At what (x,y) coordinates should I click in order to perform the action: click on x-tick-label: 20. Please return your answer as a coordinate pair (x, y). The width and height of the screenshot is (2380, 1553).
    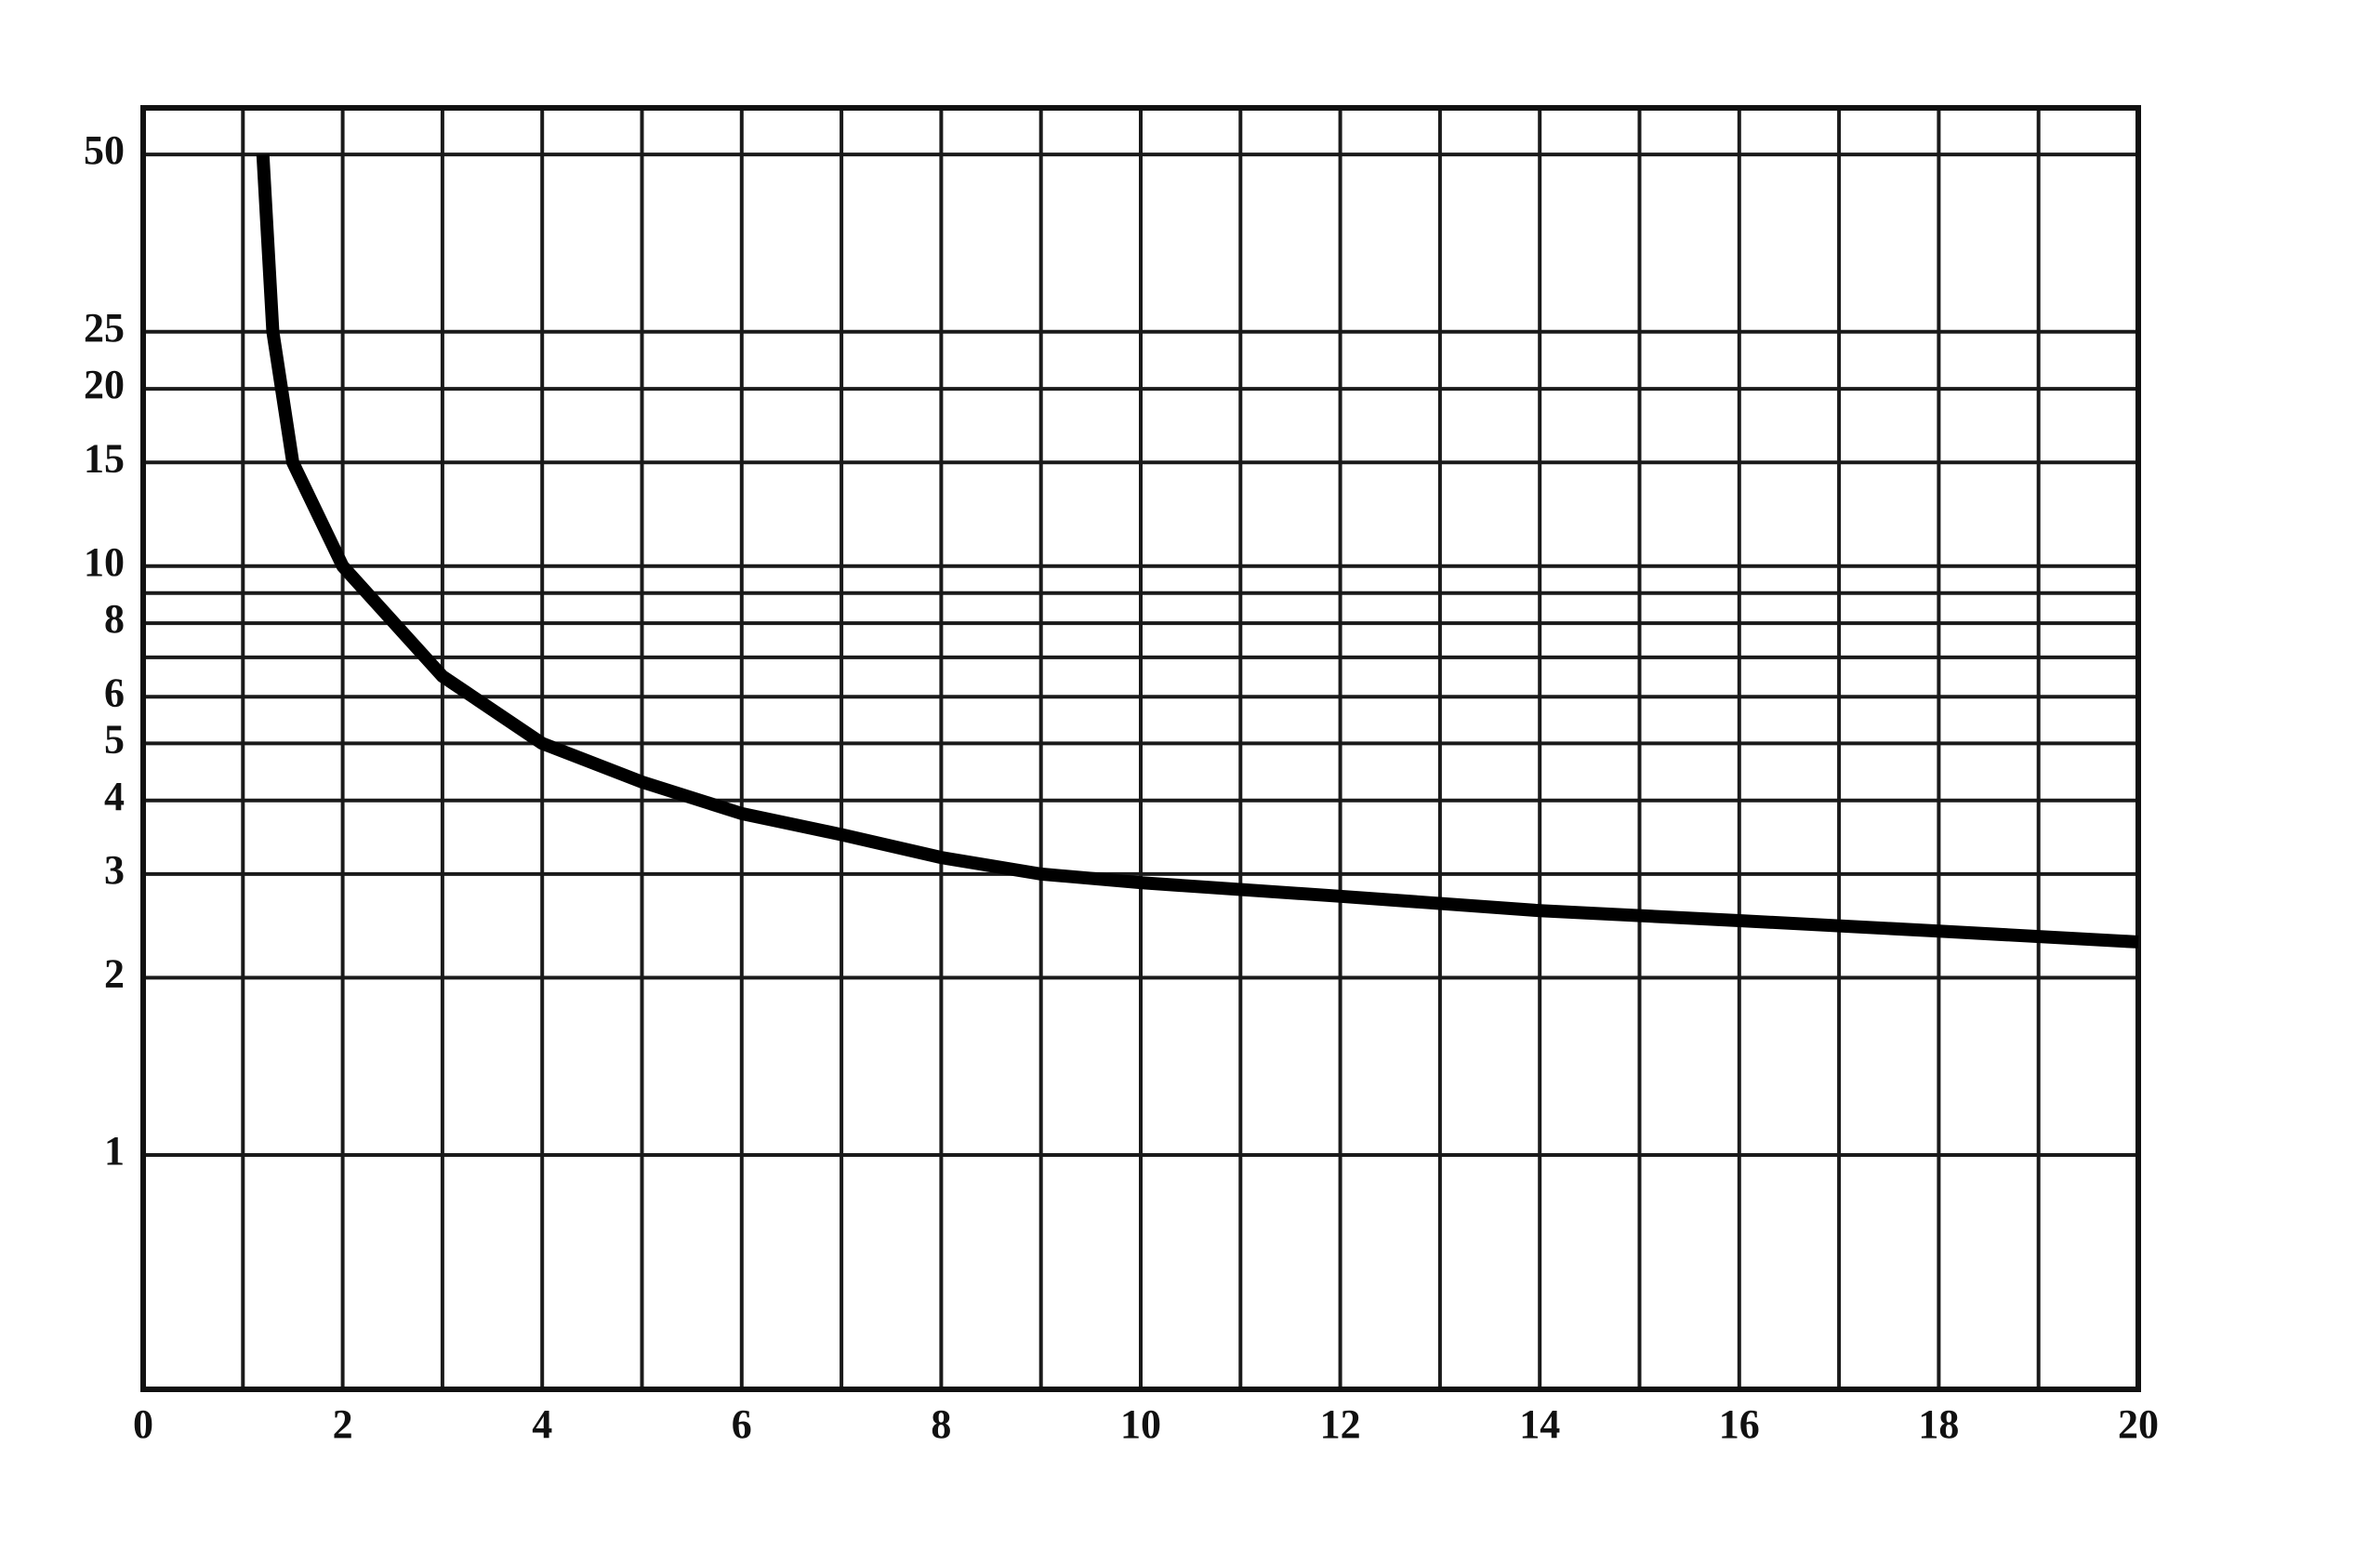
    Looking at the image, I should click on (2138, 1424).